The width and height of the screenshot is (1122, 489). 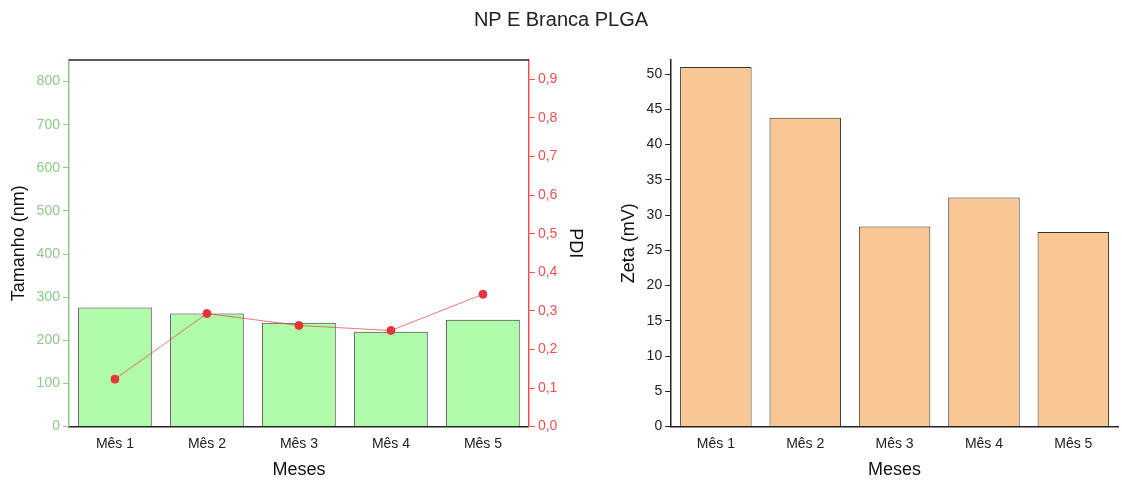 I want to click on y2-tick-label: 0,0, so click(x=547, y=425).